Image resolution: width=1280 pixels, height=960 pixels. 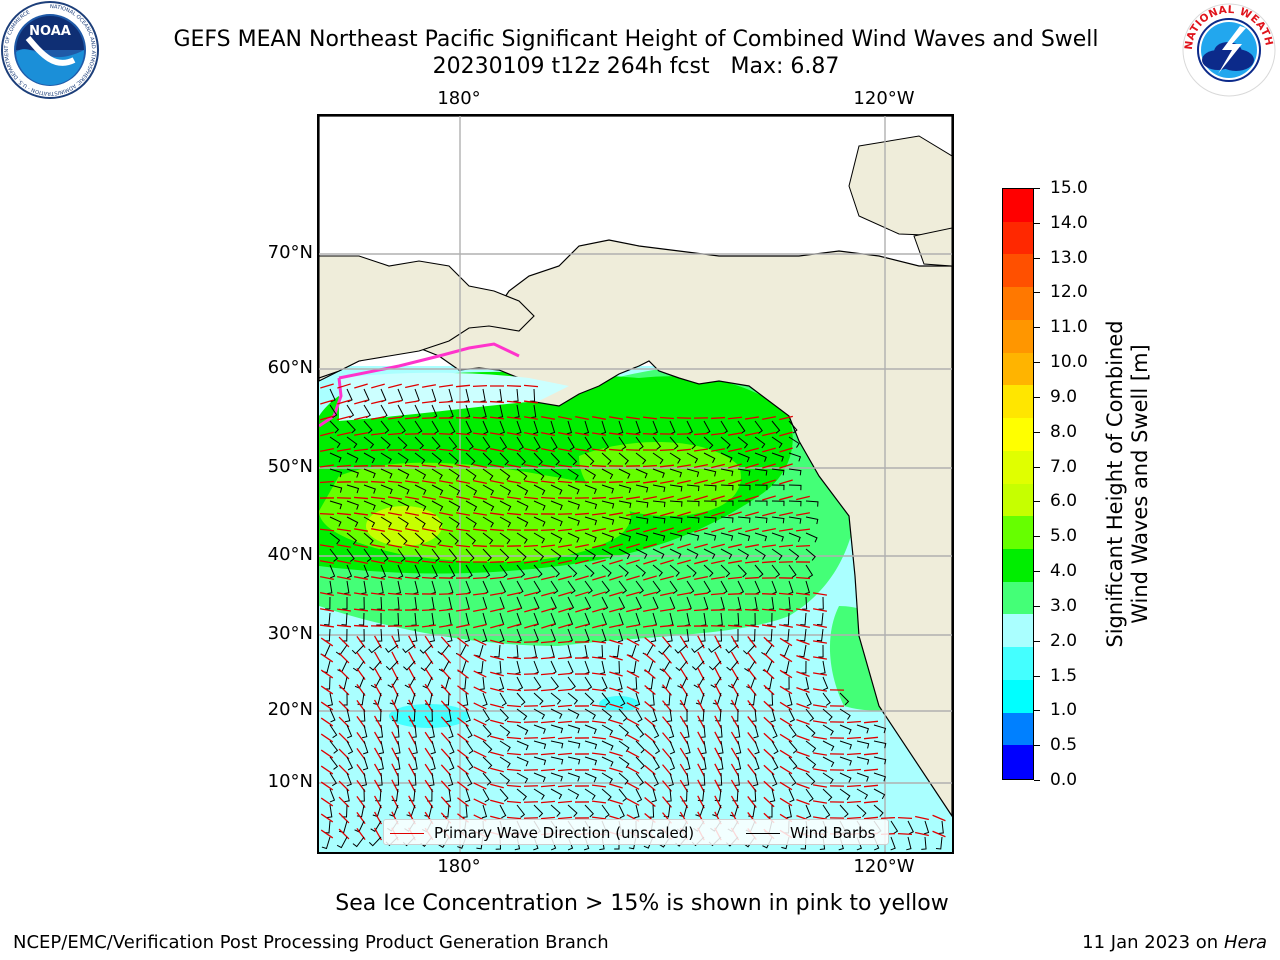 I want to click on colorbar-tick-label: 9.0, so click(x=1064, y=396).